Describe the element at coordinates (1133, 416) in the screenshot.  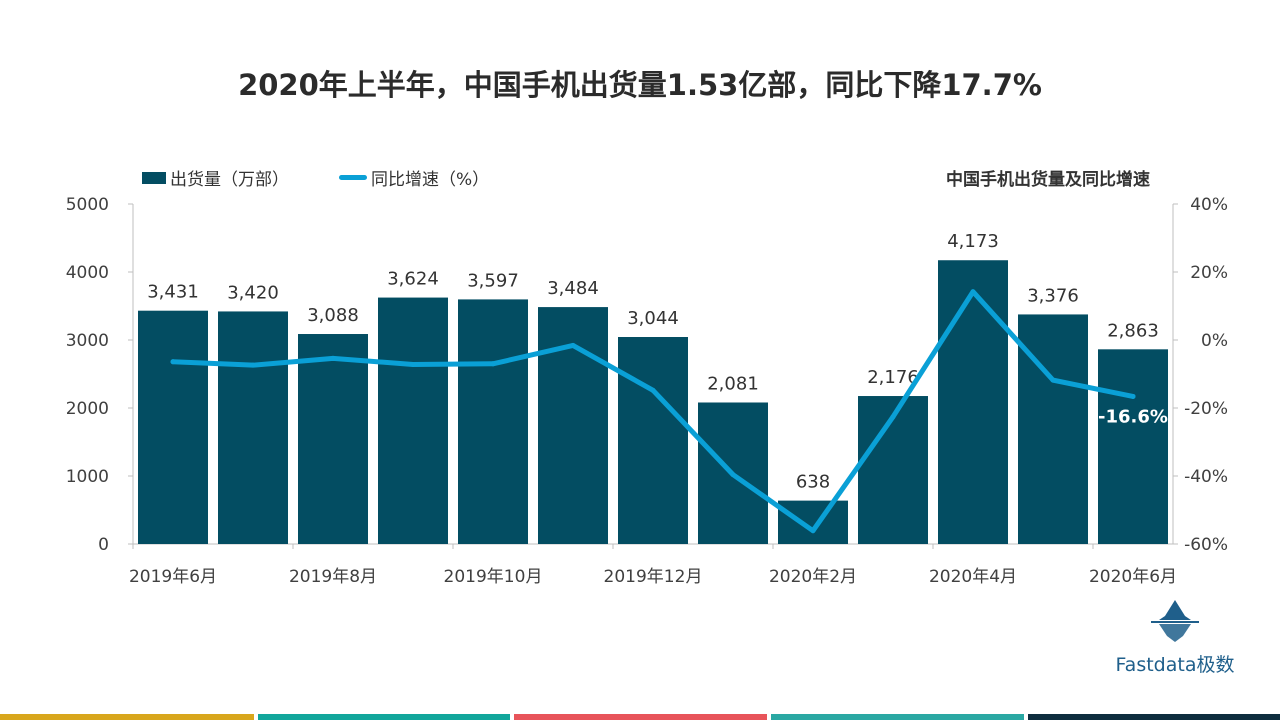
I see `growth-point-label: -16.6%` at that location.